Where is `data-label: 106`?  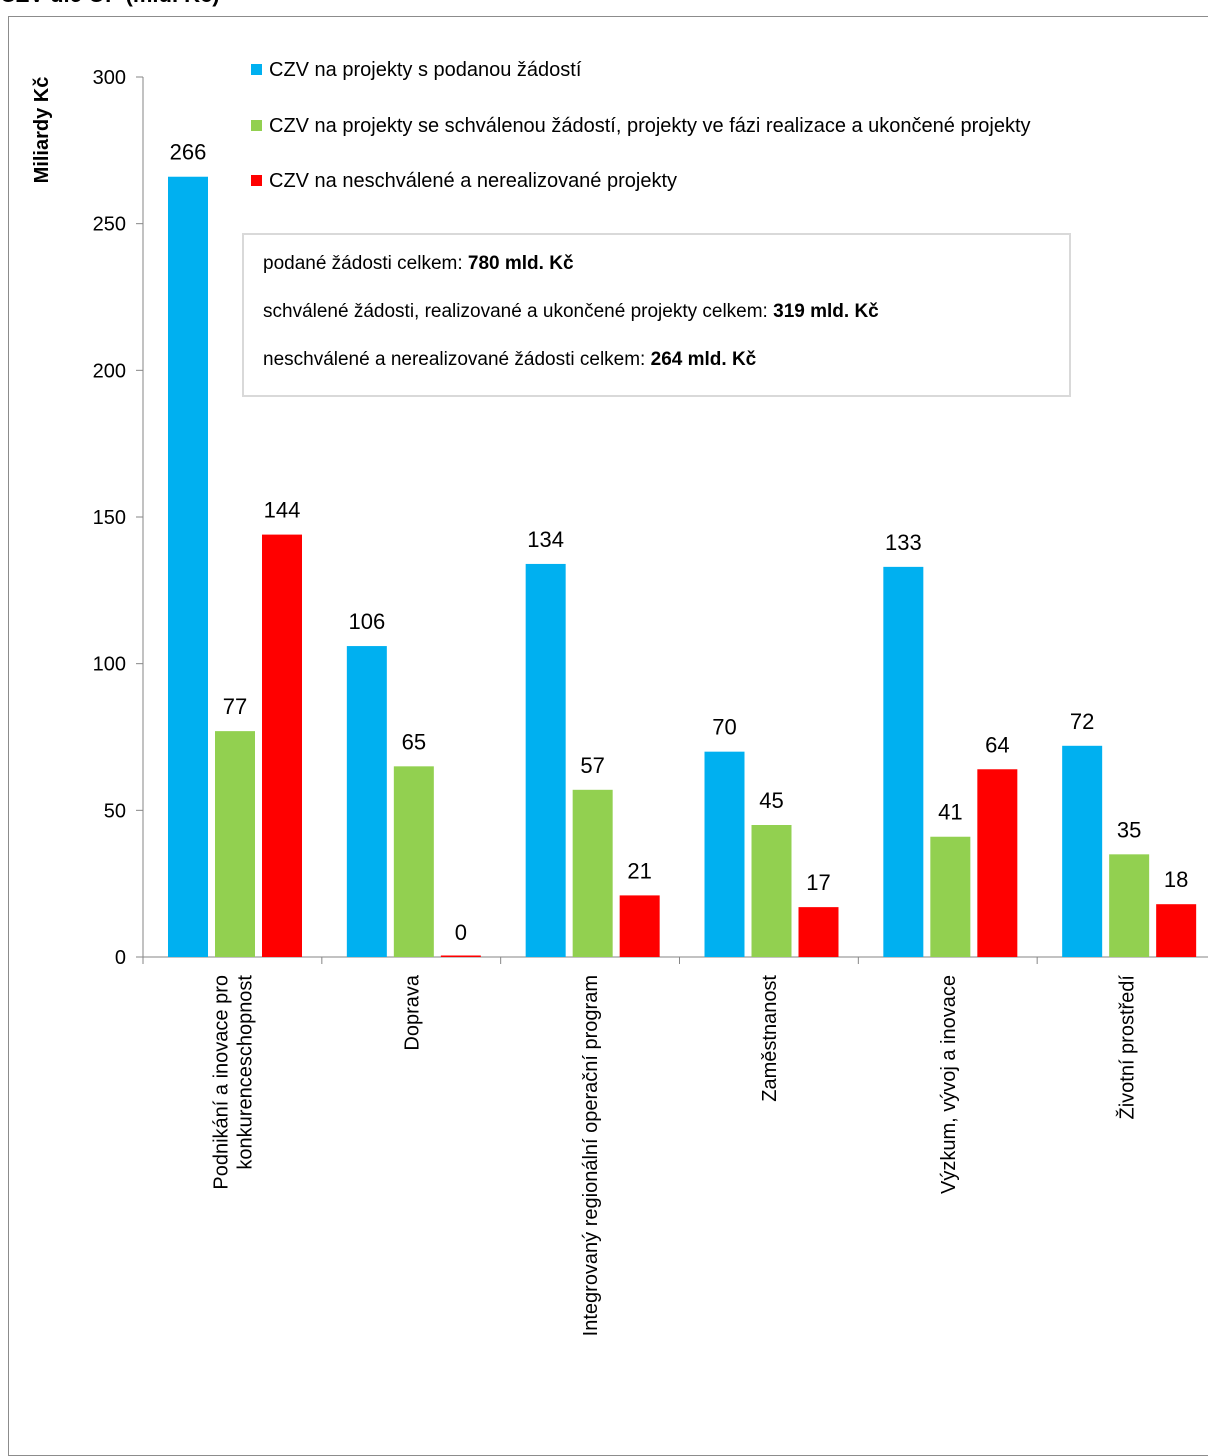
data-label: 106 is located at coordinates (366, 621).